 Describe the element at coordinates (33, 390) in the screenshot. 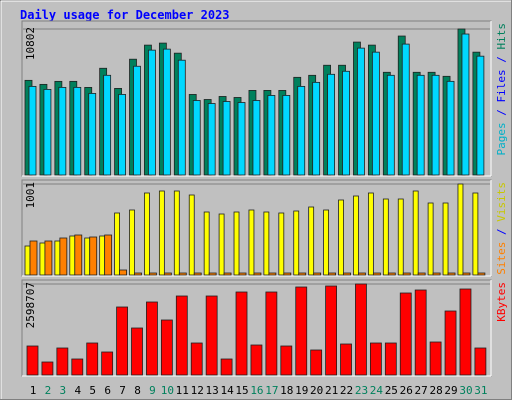

I see `x-tick-label: 1` at that location.